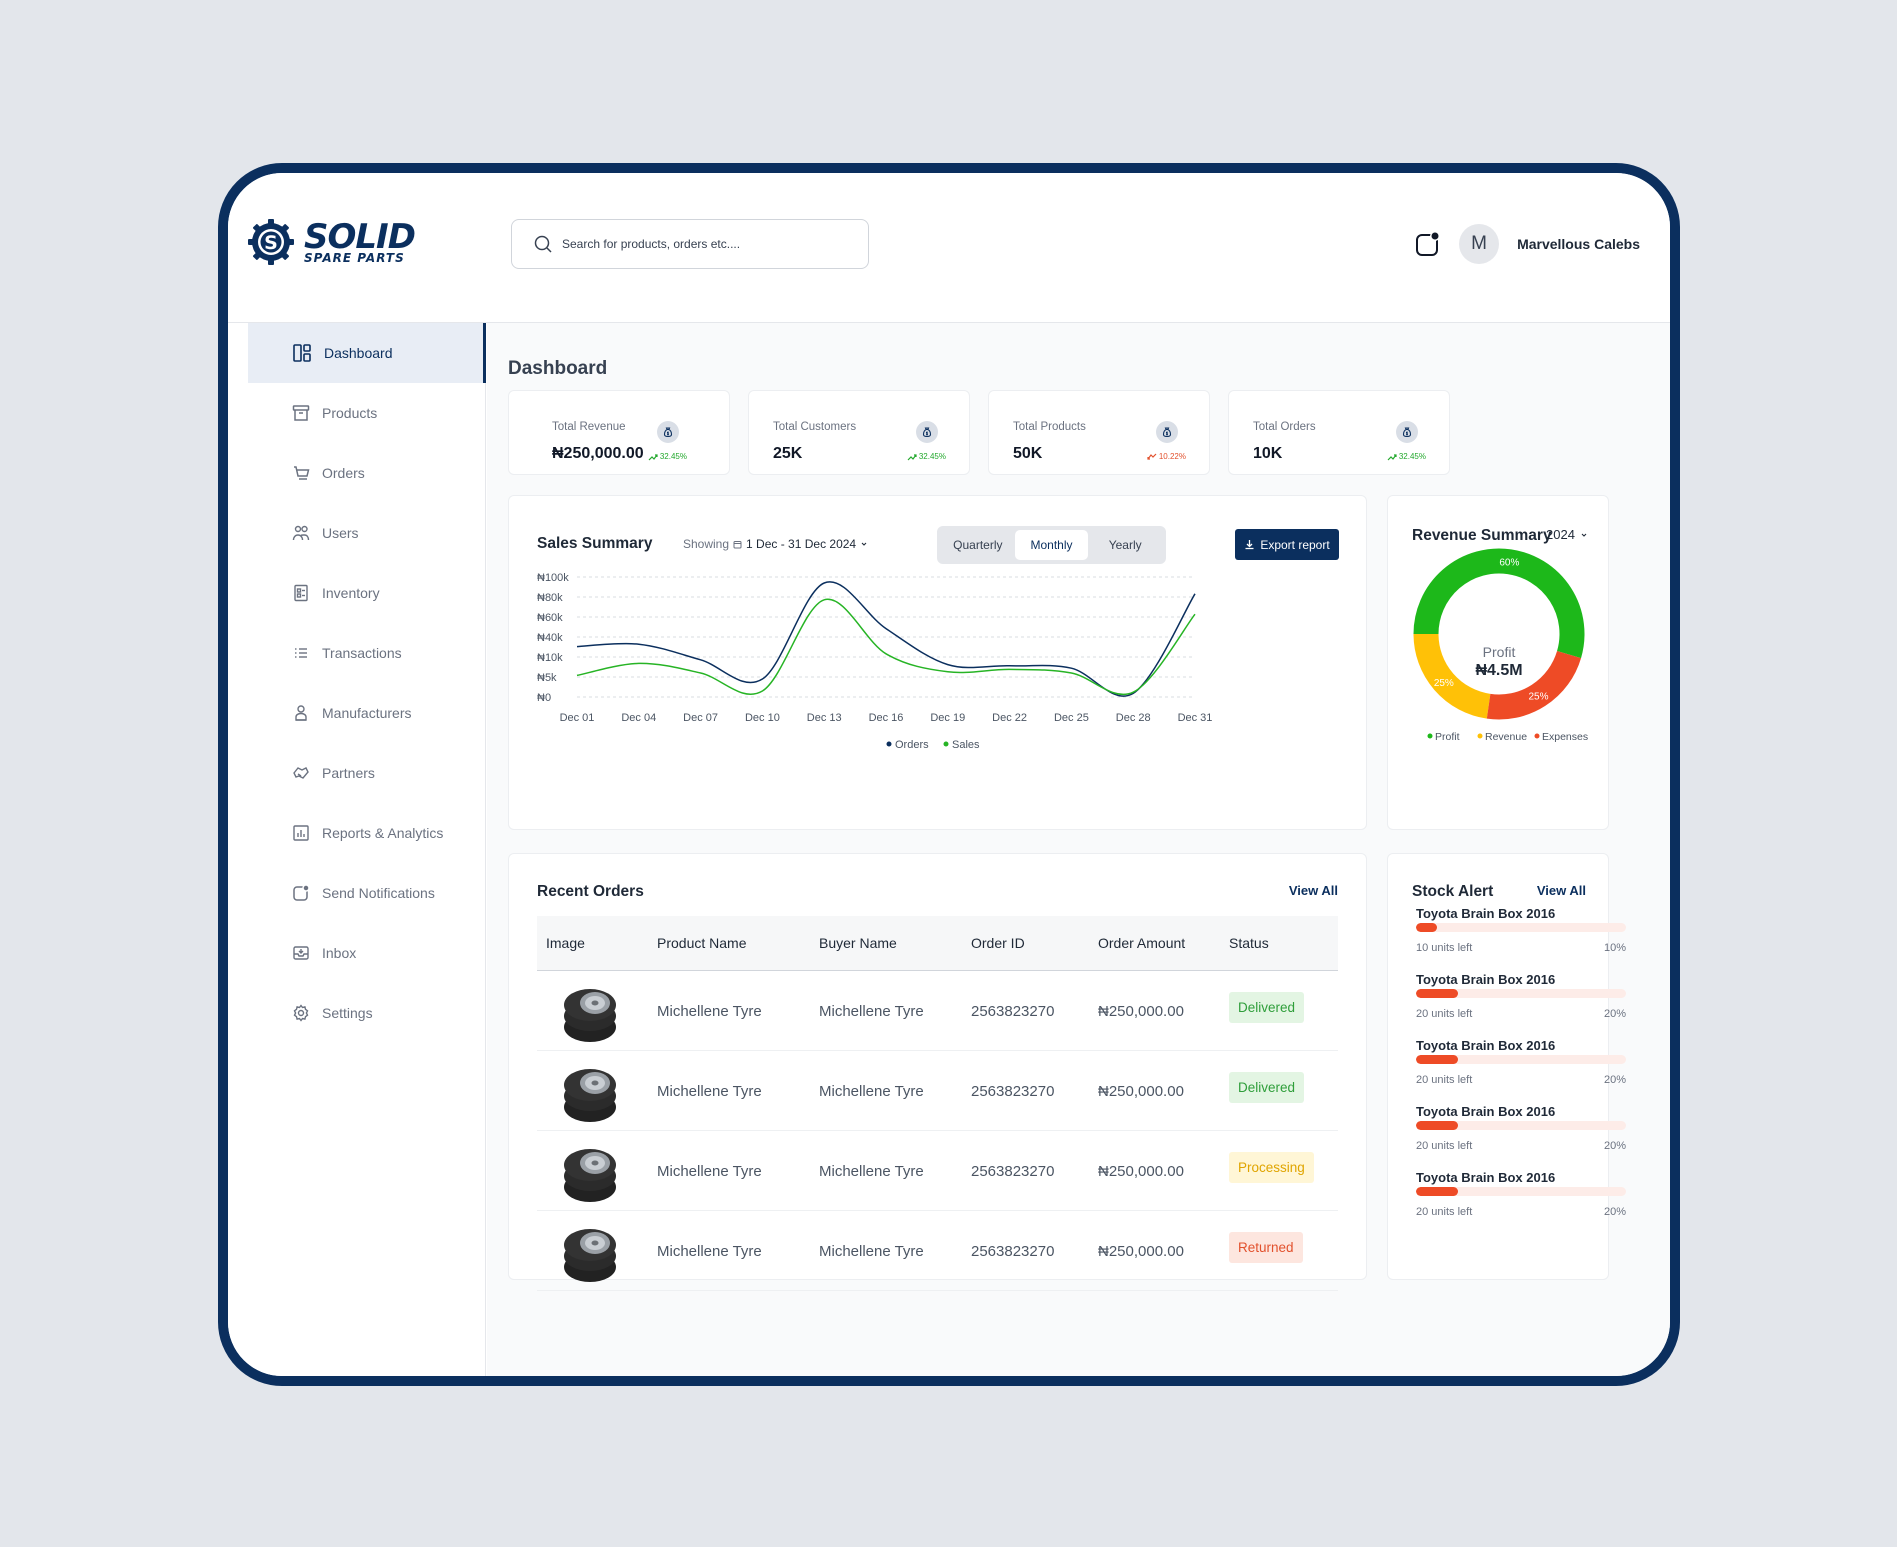 The image size is (1897, 1547). What do you see at coordinates (367, 593) in the screenshot?
I see `sidebar-item-inventory: Inventory` at bounding box center [367, 593].